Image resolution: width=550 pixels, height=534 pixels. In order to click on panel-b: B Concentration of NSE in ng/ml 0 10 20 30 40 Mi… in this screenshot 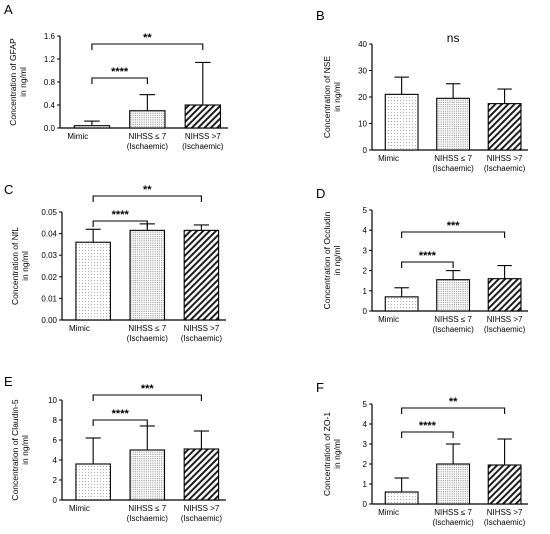, I will do `click(422, 90)`.